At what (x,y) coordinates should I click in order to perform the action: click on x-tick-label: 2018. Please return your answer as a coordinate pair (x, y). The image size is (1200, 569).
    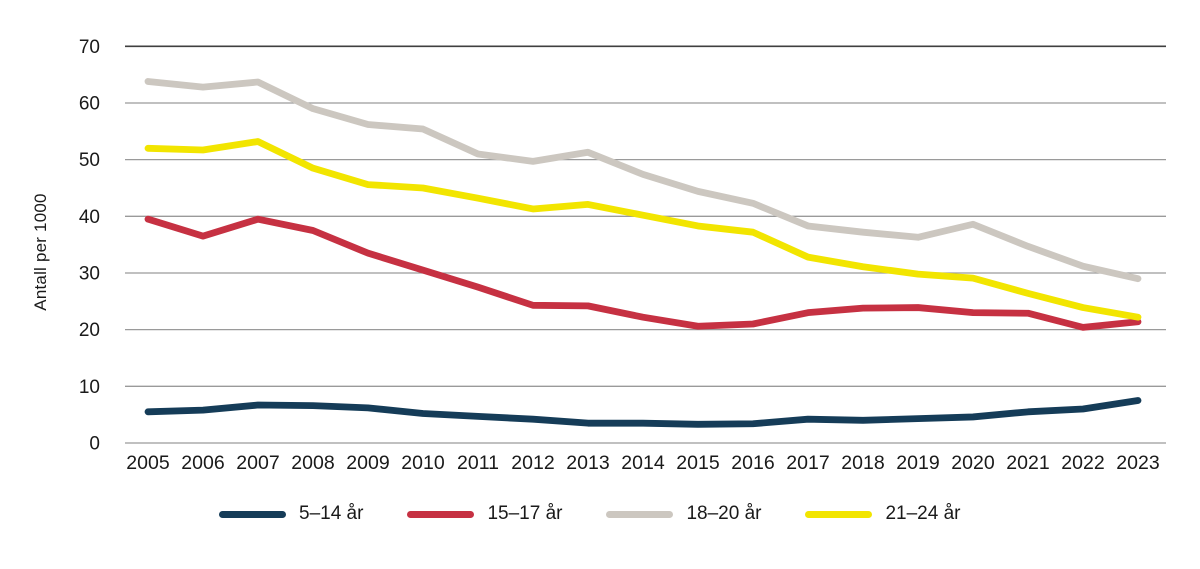
    Looking at the image, I should click on (862, 463).